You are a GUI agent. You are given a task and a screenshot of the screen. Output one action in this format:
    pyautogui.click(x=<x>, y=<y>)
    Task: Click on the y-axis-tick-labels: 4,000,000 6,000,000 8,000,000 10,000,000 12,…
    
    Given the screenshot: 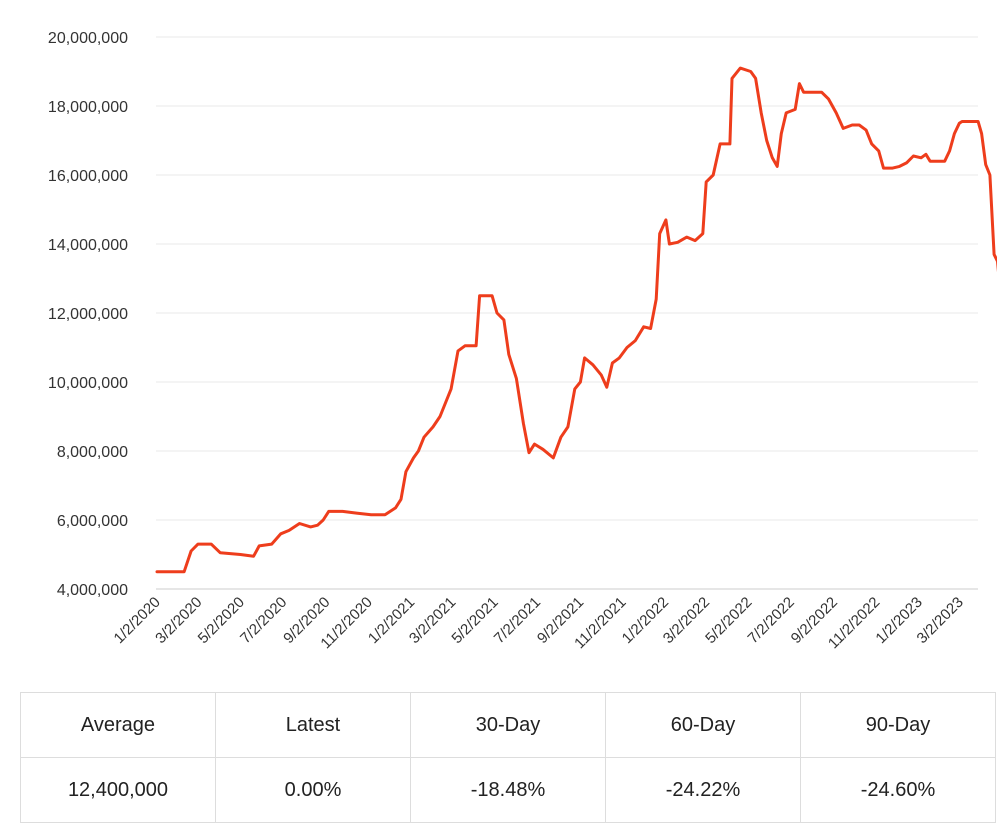 What is the action you would take?
    pyautogui.click(x=88, y=314)
    